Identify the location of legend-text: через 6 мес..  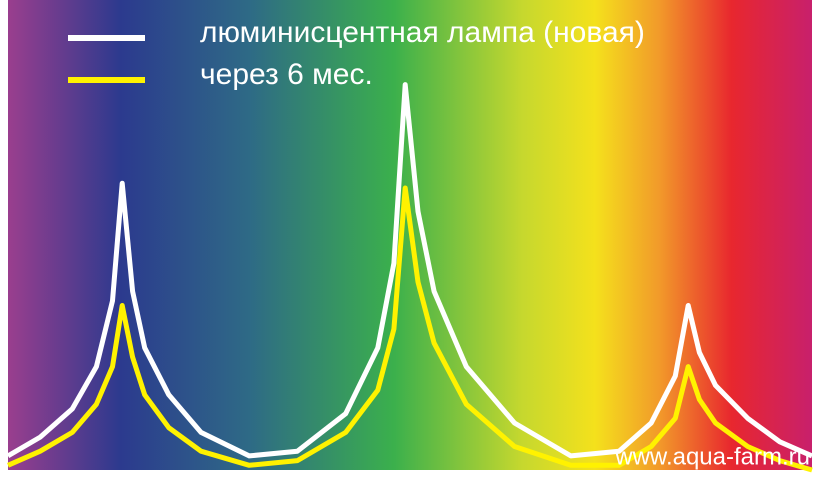
(286, 74).